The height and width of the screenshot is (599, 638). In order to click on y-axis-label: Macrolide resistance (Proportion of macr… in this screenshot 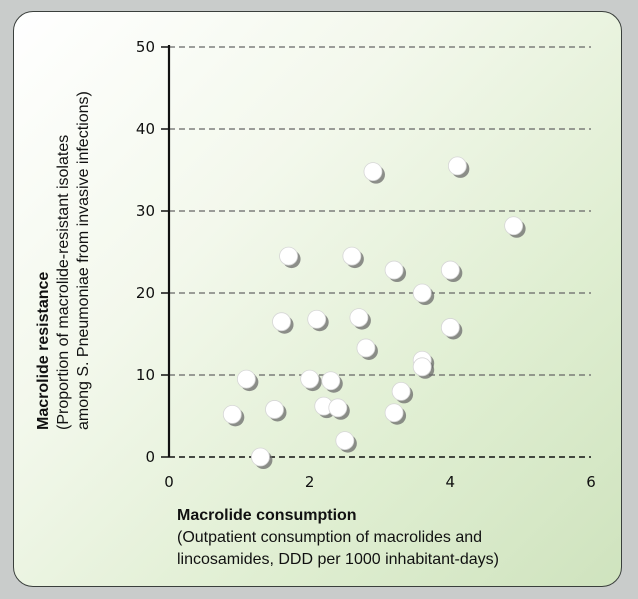, I will do `click(63, 260)`.